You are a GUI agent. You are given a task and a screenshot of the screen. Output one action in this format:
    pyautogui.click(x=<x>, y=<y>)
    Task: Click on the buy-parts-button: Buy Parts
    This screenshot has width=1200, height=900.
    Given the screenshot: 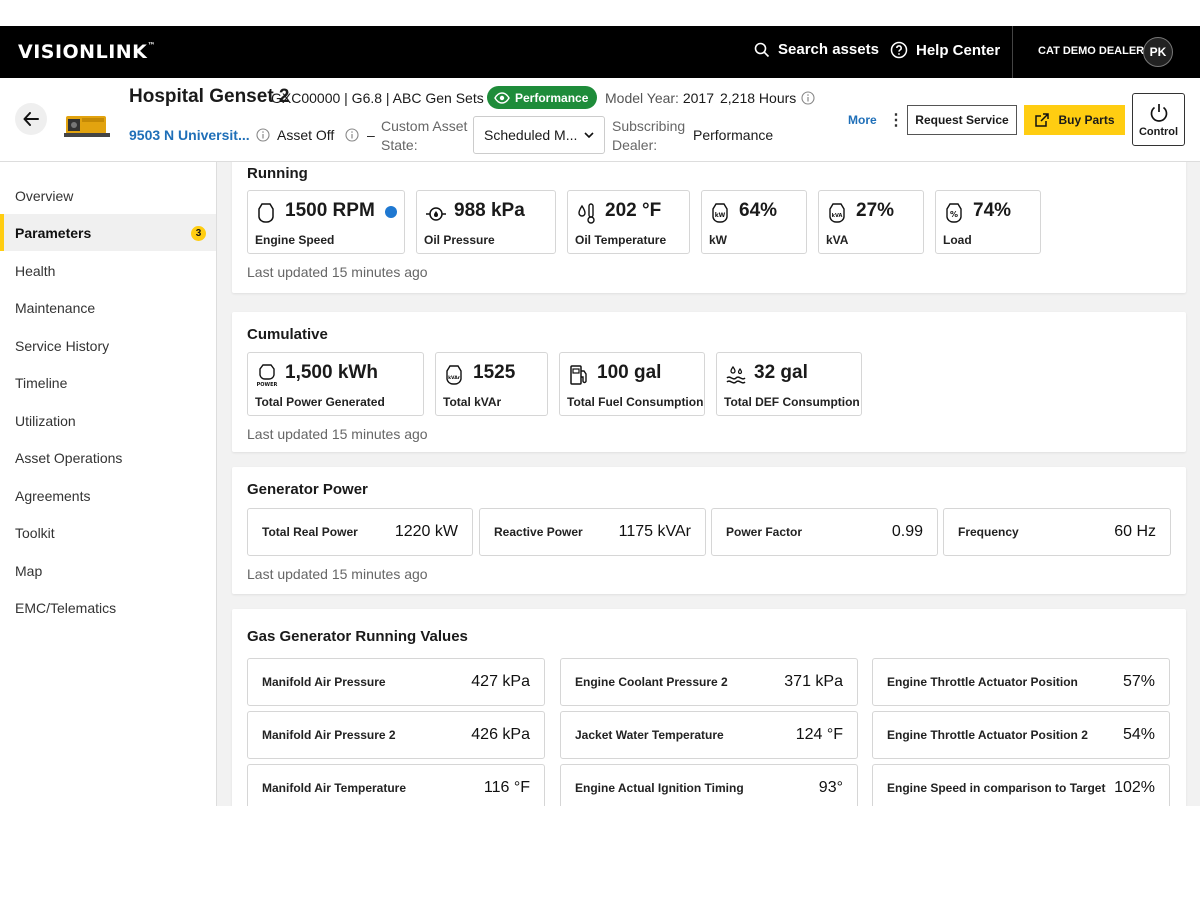 What is the action you would take?
    pyautogui.click(x=1074, y=120)
    